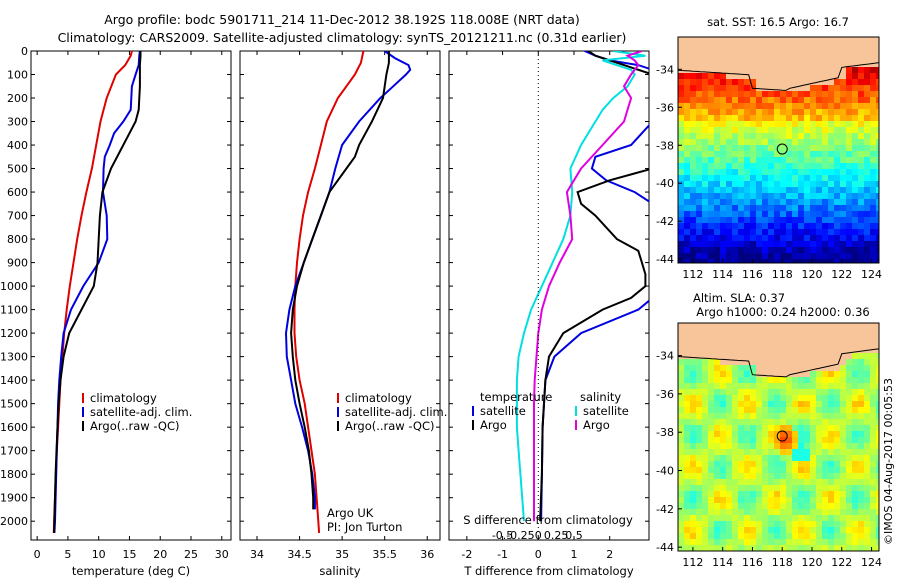  Describe the element at coordinates (17, 239) in the screenshot. I see `depth-tick-label: 800` at that location.